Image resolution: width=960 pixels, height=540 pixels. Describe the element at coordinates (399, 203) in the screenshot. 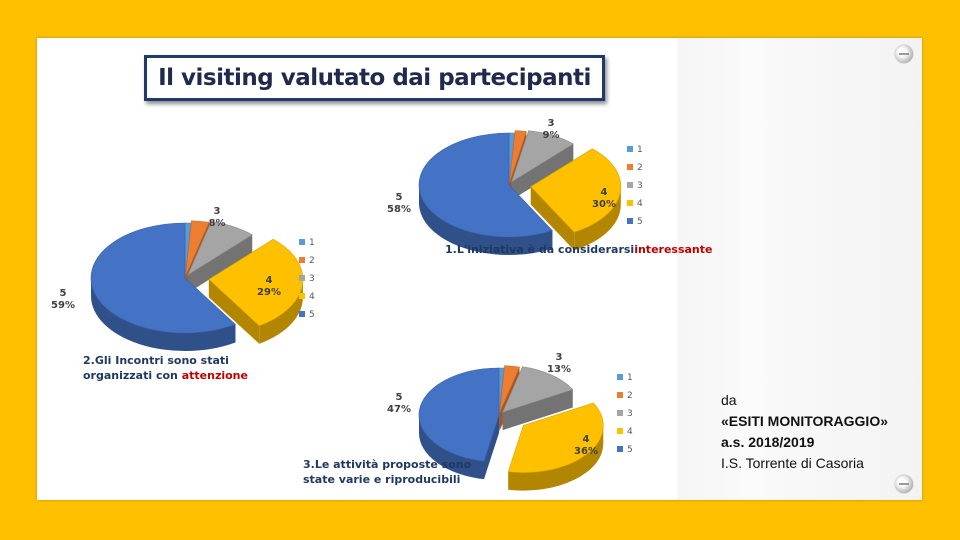

I see `data-label-5: 5 58%` at that location.